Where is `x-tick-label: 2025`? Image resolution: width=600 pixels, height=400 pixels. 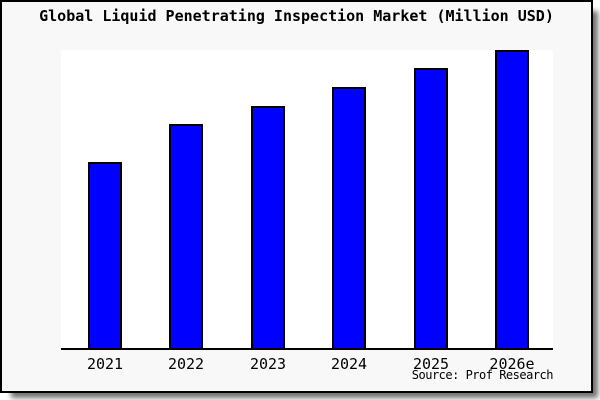
x-tick-label: 2025 is located at coordinates (431, 364).